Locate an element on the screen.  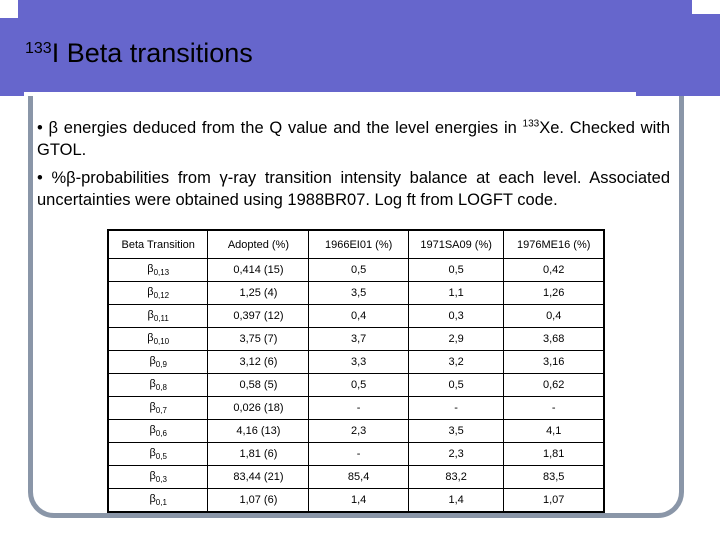
cell-1966ei01: 3,3 is located at coordinates (358, 362).